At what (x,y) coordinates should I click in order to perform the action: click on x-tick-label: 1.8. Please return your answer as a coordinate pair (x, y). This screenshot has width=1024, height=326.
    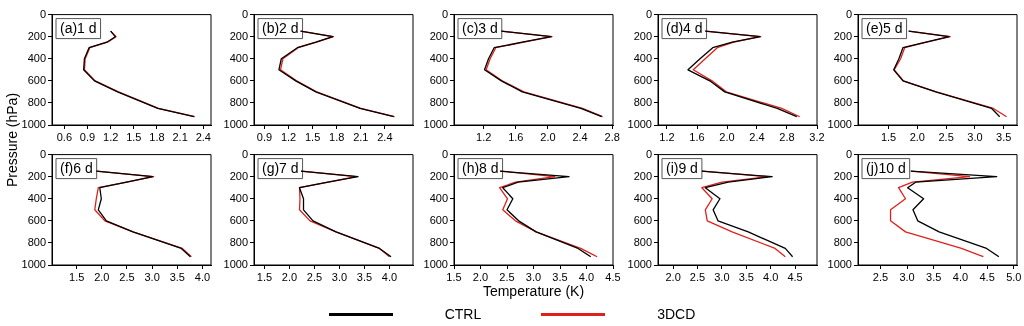
    Looking at the image, I should click on (337, 136).